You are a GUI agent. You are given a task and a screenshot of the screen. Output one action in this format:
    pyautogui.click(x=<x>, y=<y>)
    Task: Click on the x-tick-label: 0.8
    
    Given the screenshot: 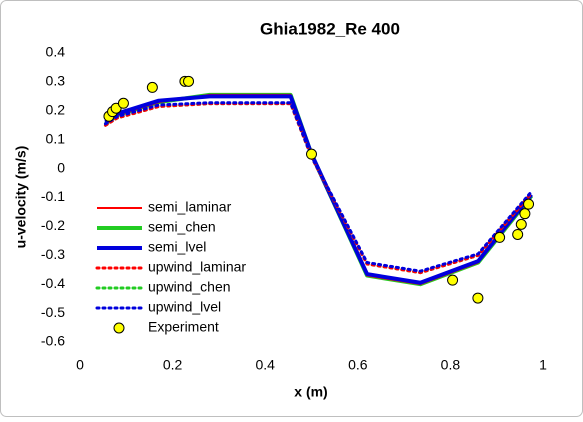 What is the action you would take?
    pyautogui.click(x=451, y=365)
    